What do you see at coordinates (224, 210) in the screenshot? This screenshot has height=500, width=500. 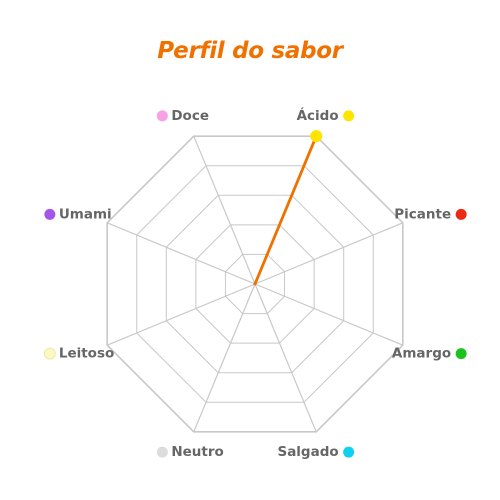 I see `spoke-doce` at bounding box center [224, 210].